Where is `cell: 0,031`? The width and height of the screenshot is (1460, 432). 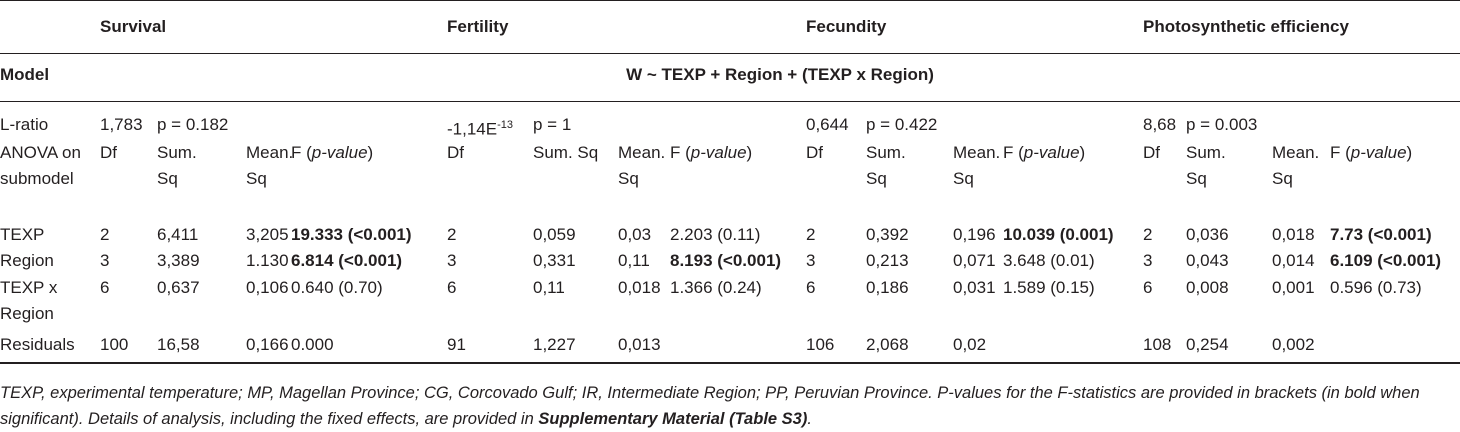
cell: 0,031 is located at coordinates (974, 287).